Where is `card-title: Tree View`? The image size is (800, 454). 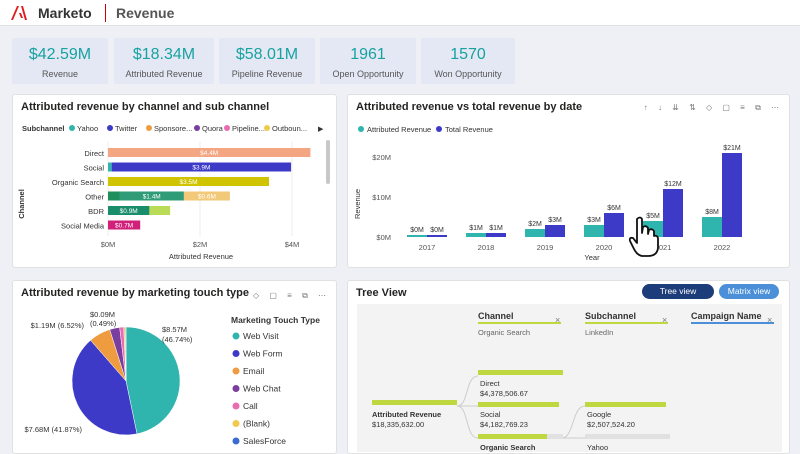
card-title: Tree View is located at coordinates (381, 293).